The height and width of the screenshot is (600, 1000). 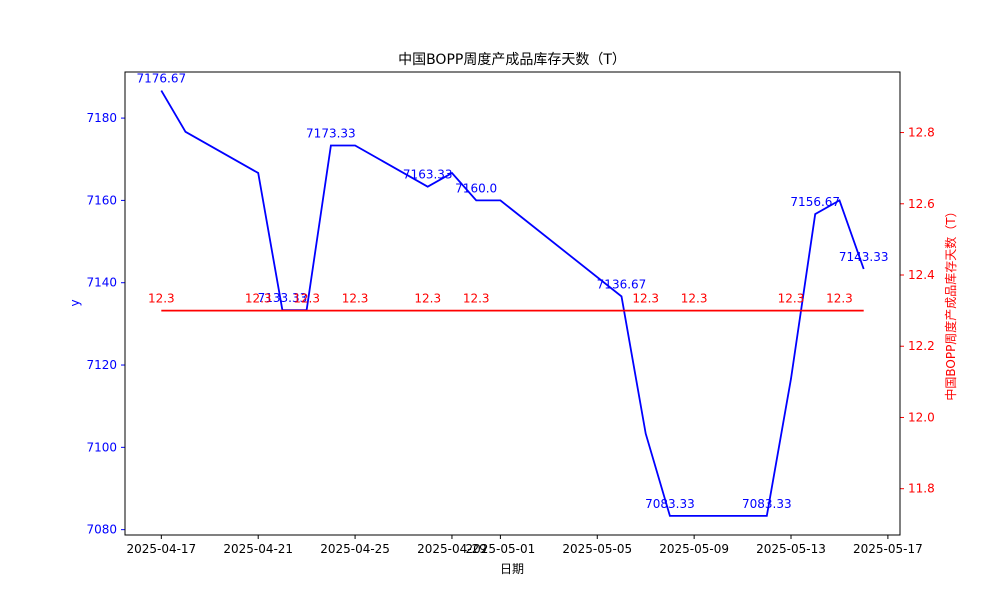 What do you see at coordinates (101, 447) in the screenshot?
I see `y-tick-label: 7100` at bounding box center [101, 447].